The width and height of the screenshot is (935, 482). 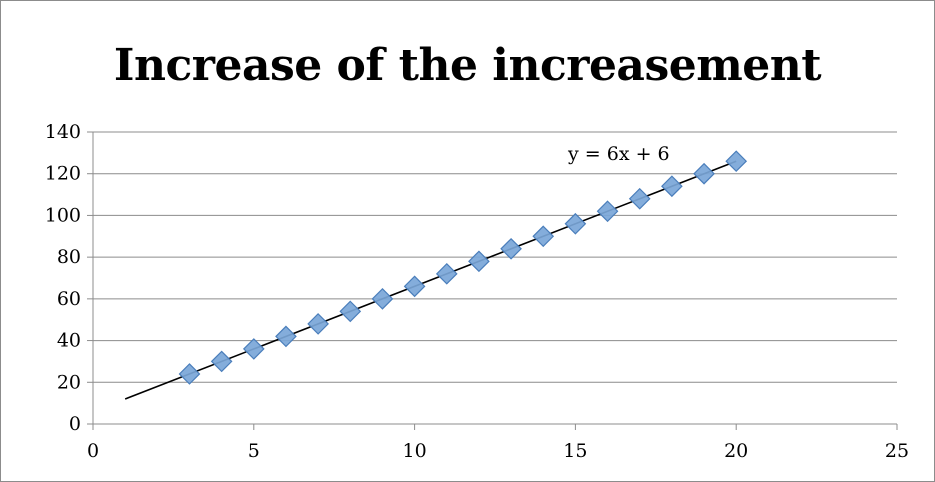 I want to click on x-tick-label: 10, so click(x=415, y=451).